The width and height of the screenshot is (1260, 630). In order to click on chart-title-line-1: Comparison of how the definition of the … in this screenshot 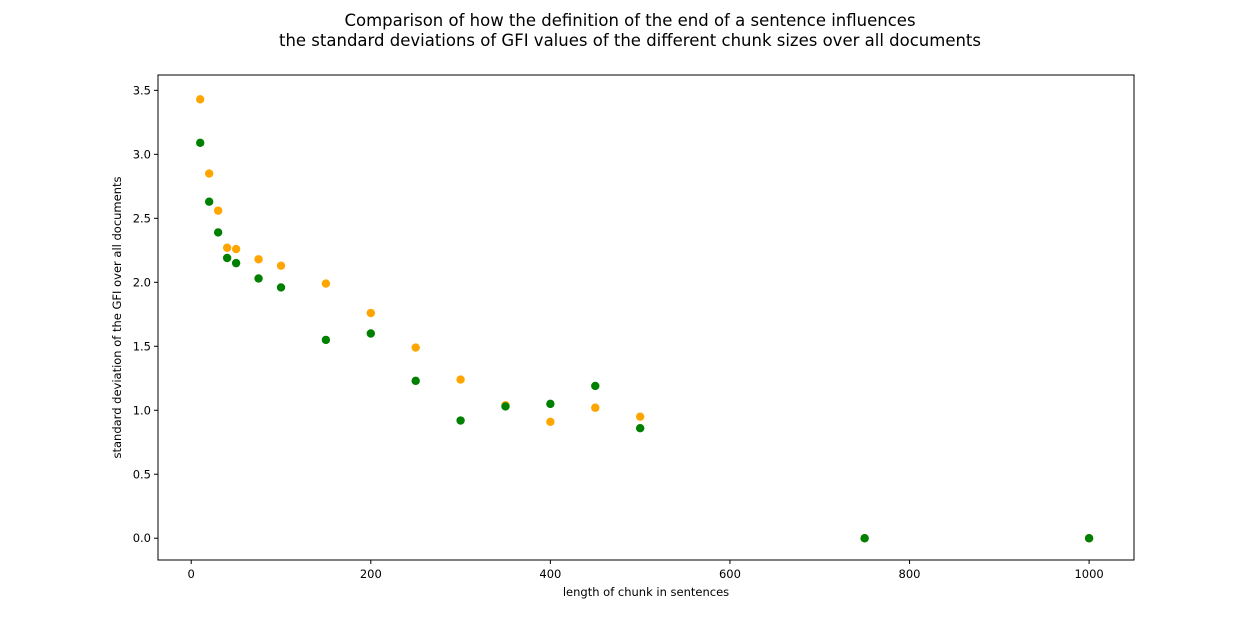, I will do `click(629, 20)`.